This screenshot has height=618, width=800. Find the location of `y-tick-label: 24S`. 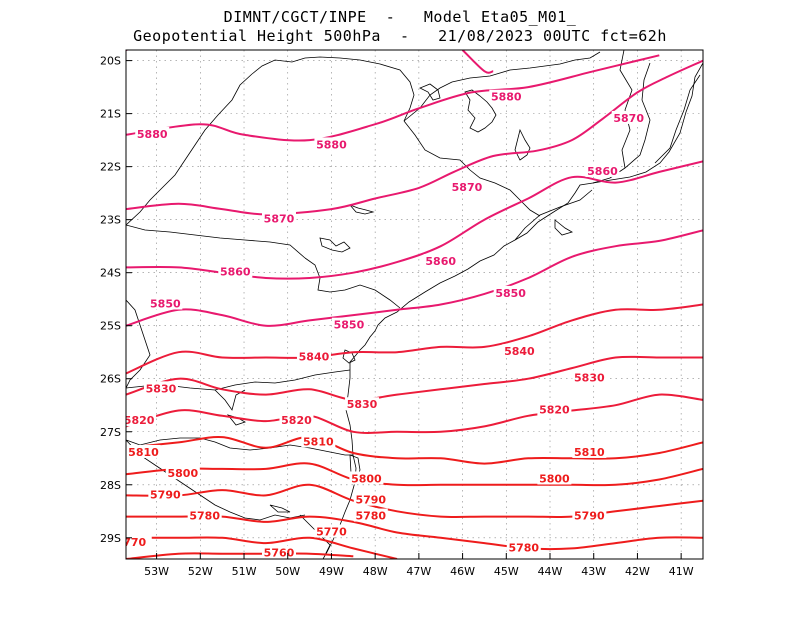

y-tick-label: 24S is located at coordinates (110, 273).